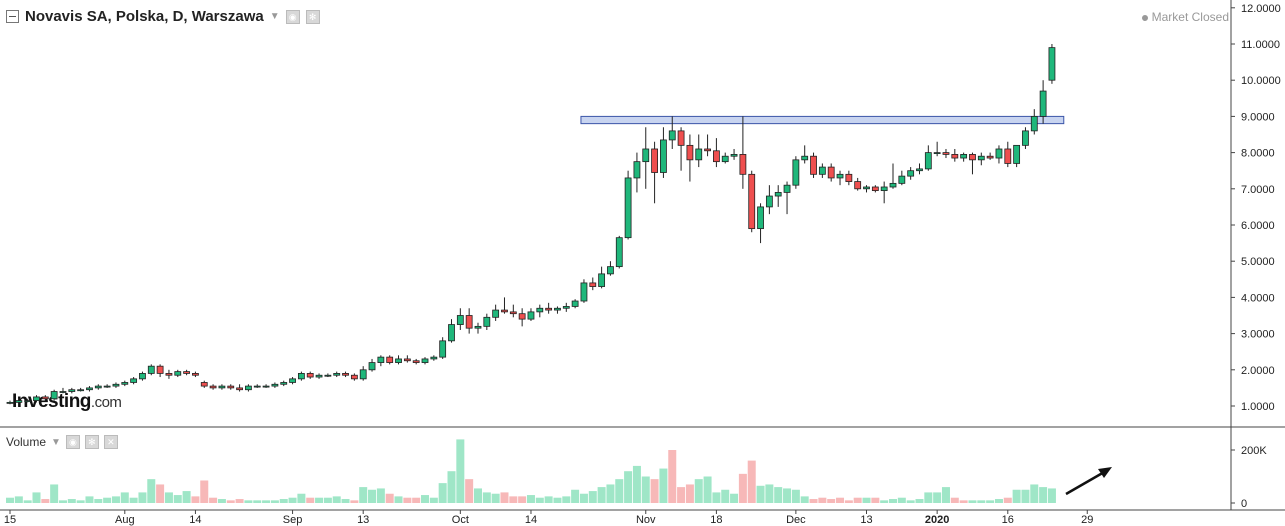  Describe the element at coordinates (1258, 190) in the screenshot. I see `price-tick-label: 7.0000` at that location.